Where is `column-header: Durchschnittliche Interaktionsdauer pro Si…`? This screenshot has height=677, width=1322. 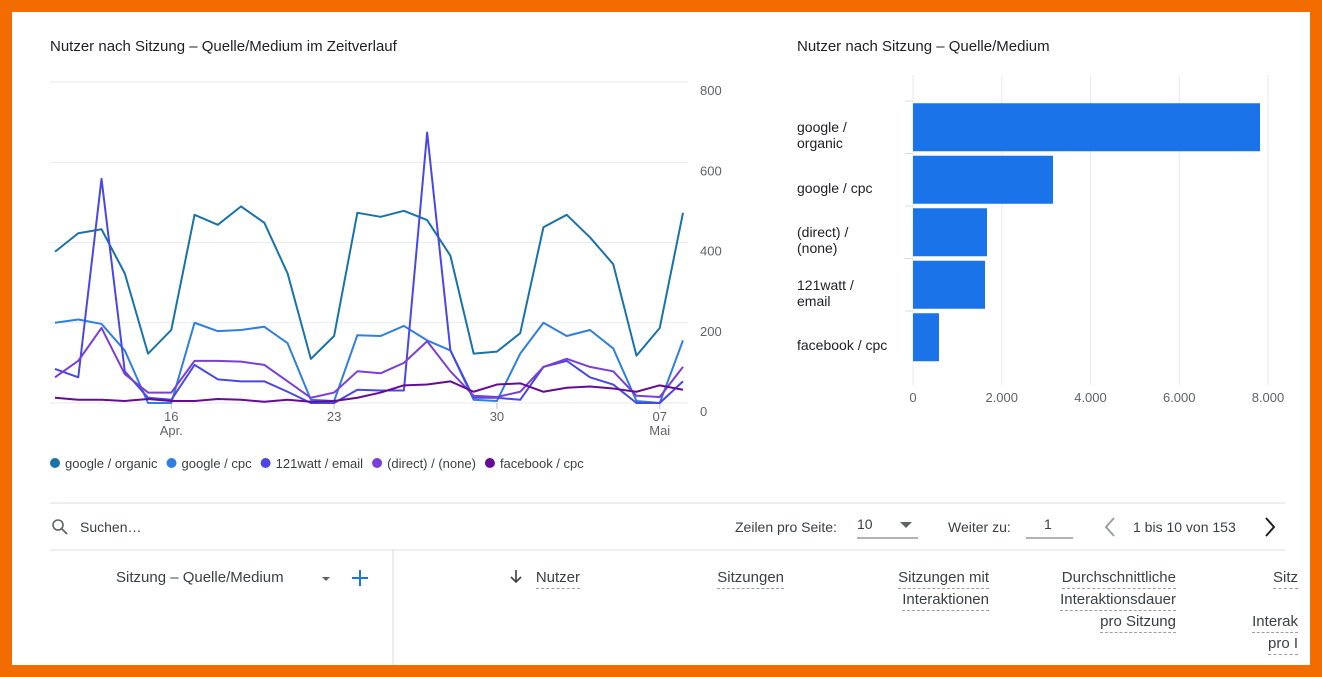
column-header: Durchschnittliche Interaktionsdauer pro Si… is located at coordinates (1118, 600).